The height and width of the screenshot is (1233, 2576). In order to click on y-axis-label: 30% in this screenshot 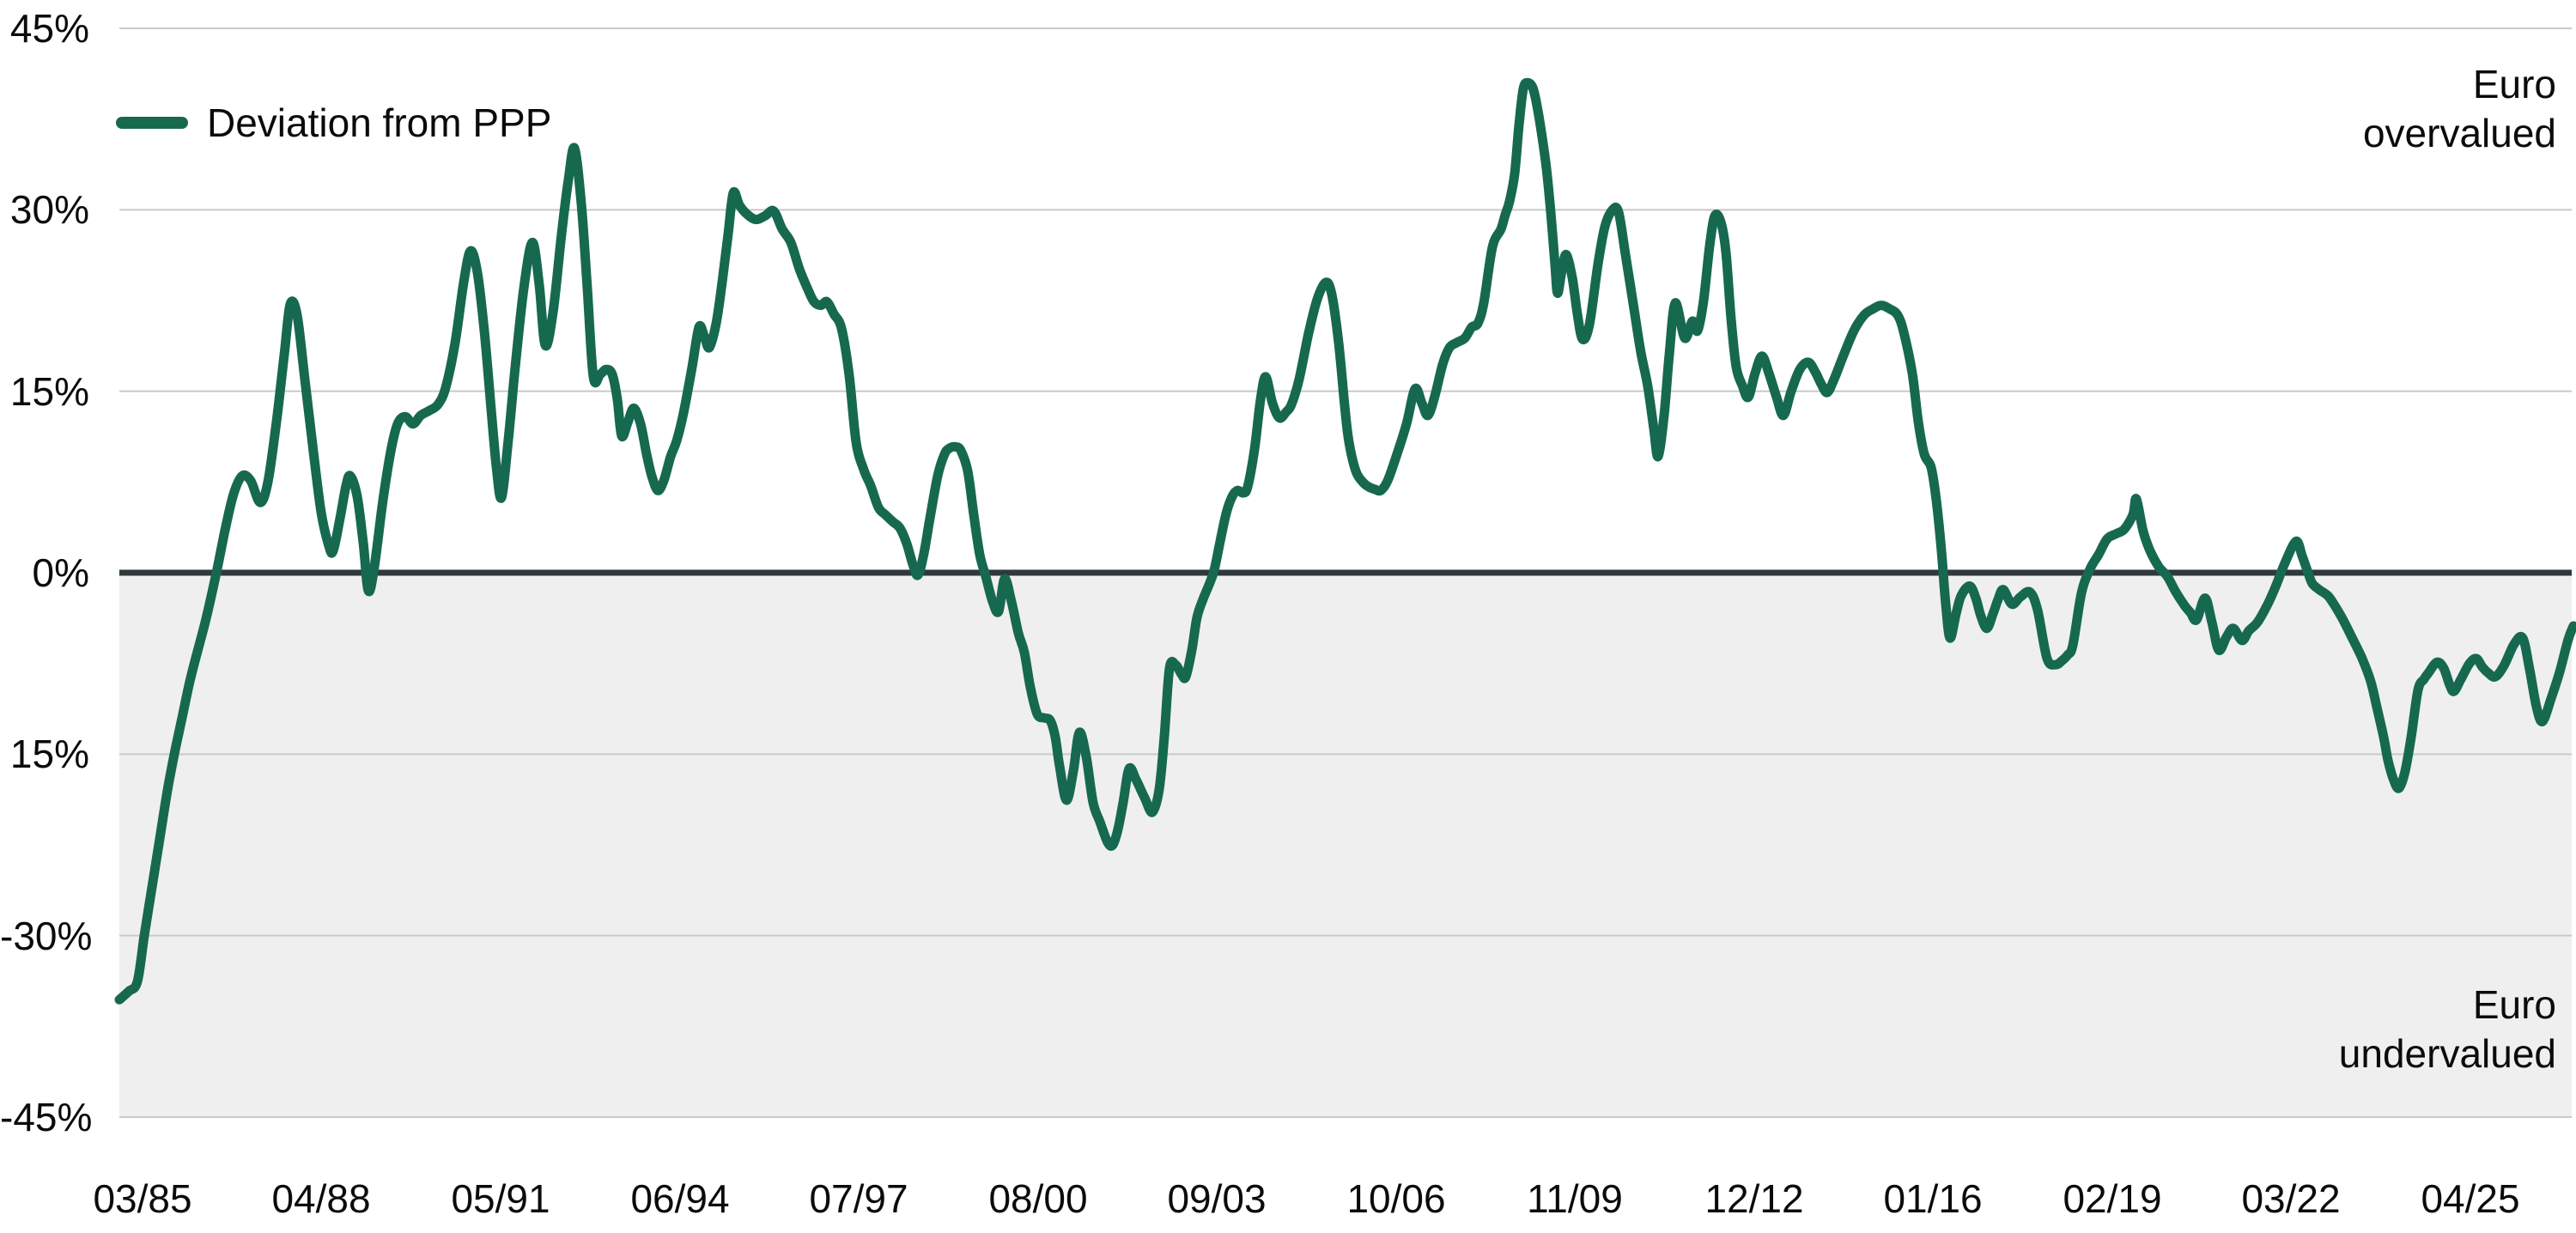, I will do `click(49, 210)`.